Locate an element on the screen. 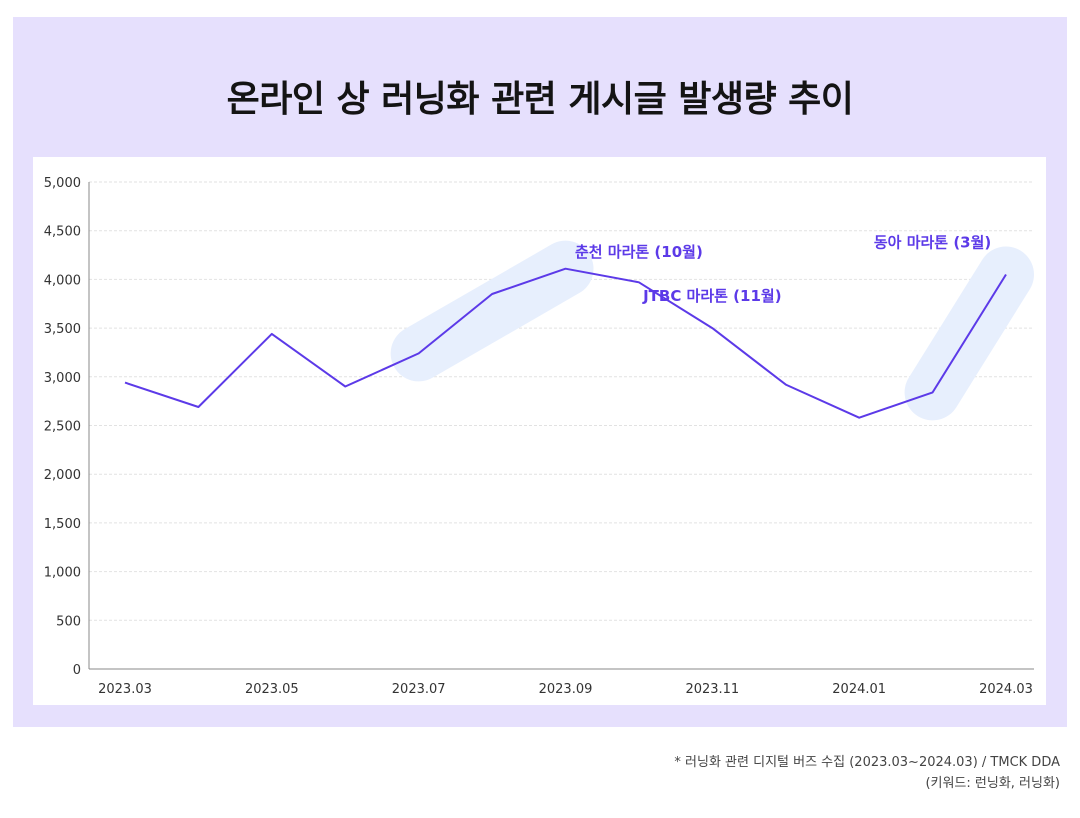 The height and width of the screenshot is (818, 1080). y-tick-label: 5,000 is located at coordinates (62, 183).